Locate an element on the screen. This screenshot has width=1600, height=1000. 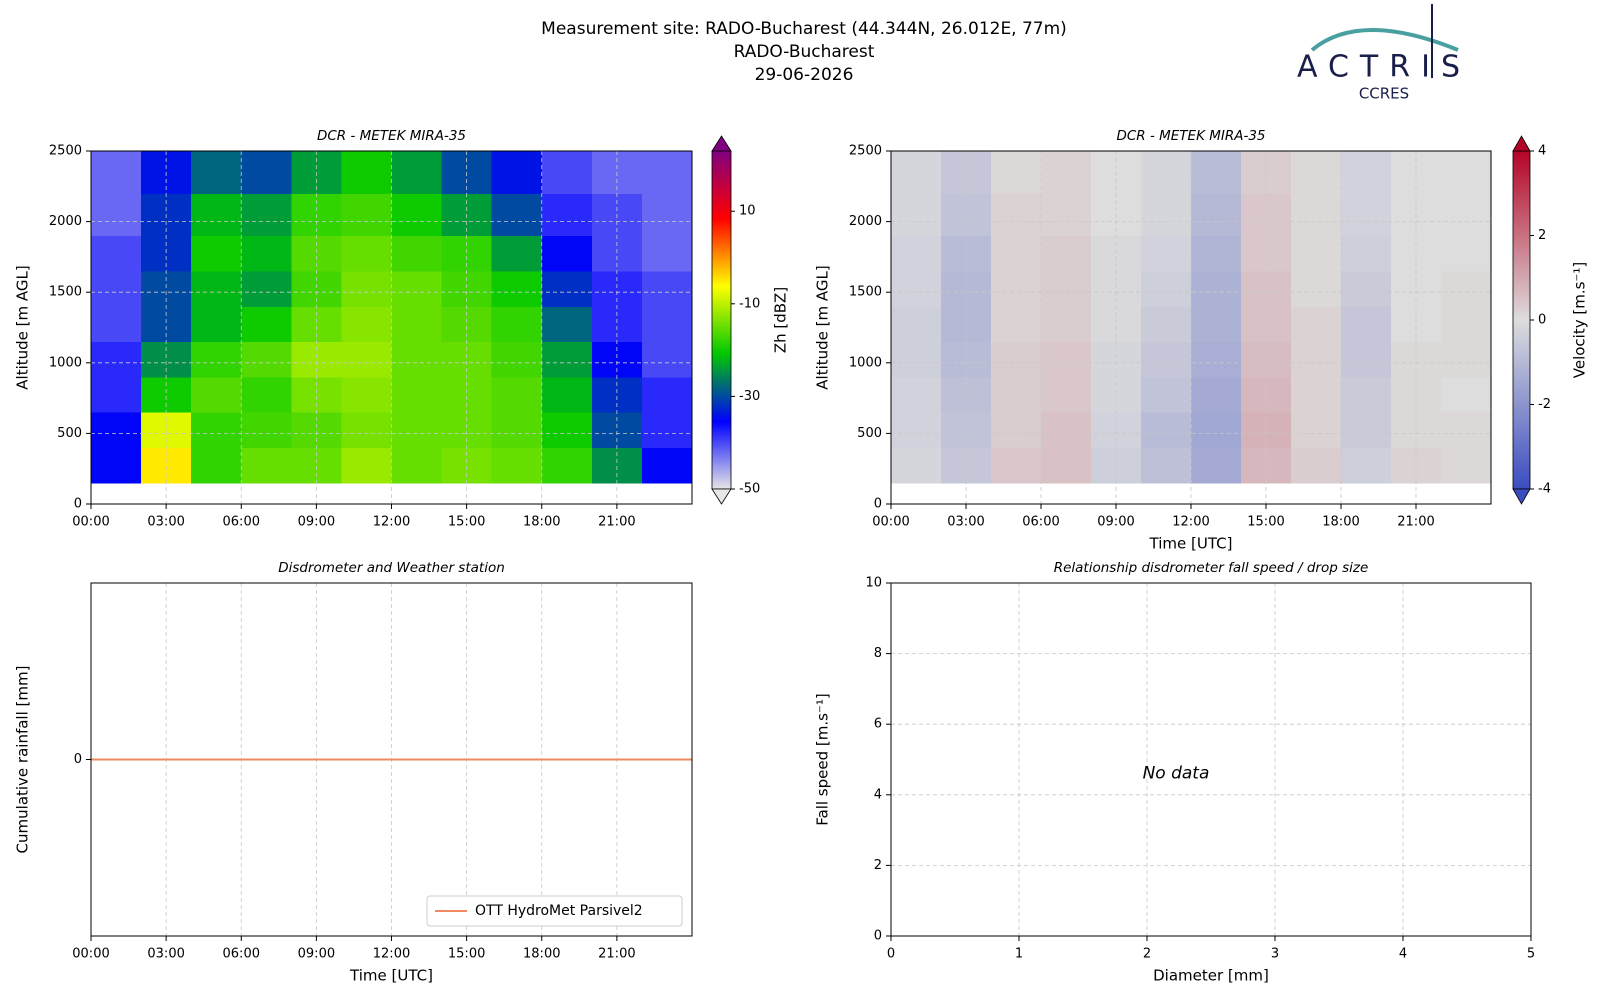
y-tick-label: 1000 is located at coordinates (865, 362).